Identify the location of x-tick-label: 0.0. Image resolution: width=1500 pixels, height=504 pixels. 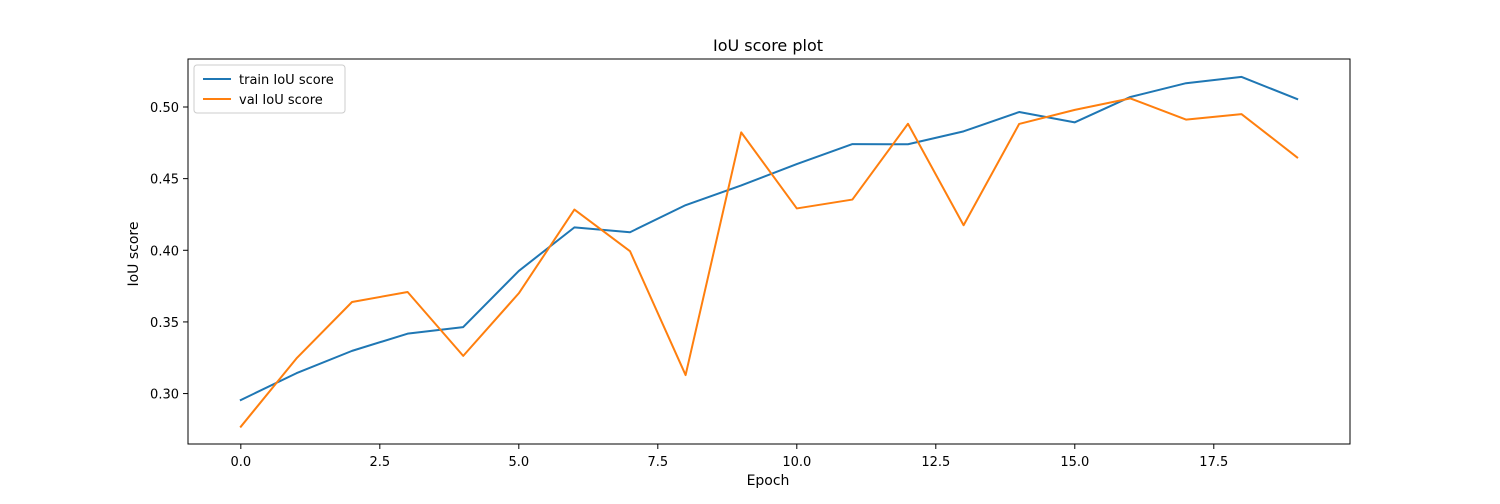
(240, 462).